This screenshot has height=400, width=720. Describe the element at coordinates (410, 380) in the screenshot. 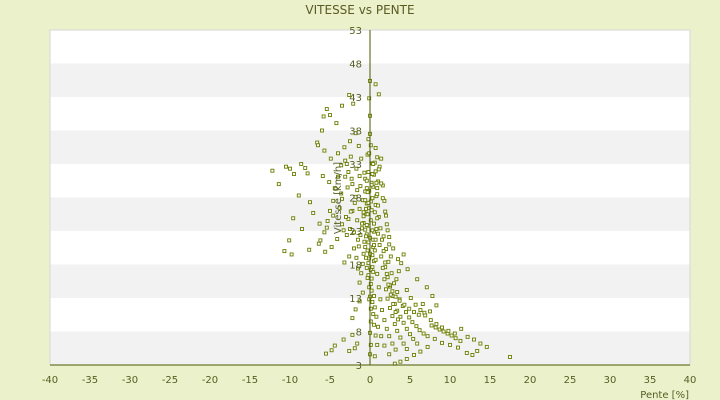

I see `x-tick-label: 5` at that location.